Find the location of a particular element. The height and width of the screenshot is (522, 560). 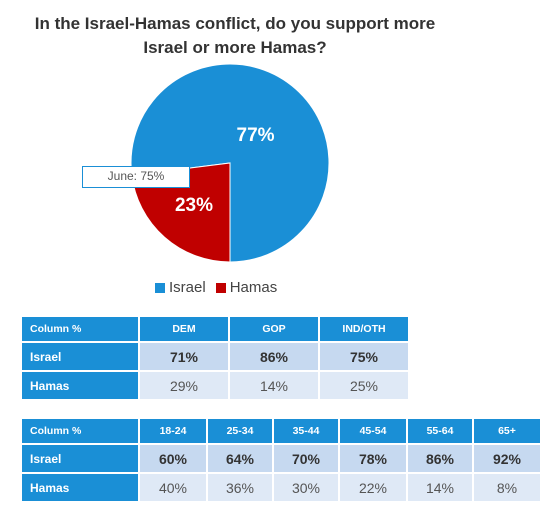

pie-chart: 77% 23% is located at coordinates (230, 163).